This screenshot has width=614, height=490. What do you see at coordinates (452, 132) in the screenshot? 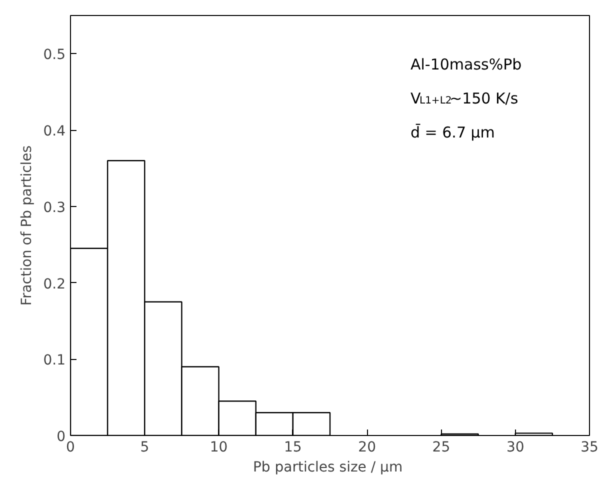
I see `annotation: d̄ = 6.7 µm` at bounding box center [452, 132].